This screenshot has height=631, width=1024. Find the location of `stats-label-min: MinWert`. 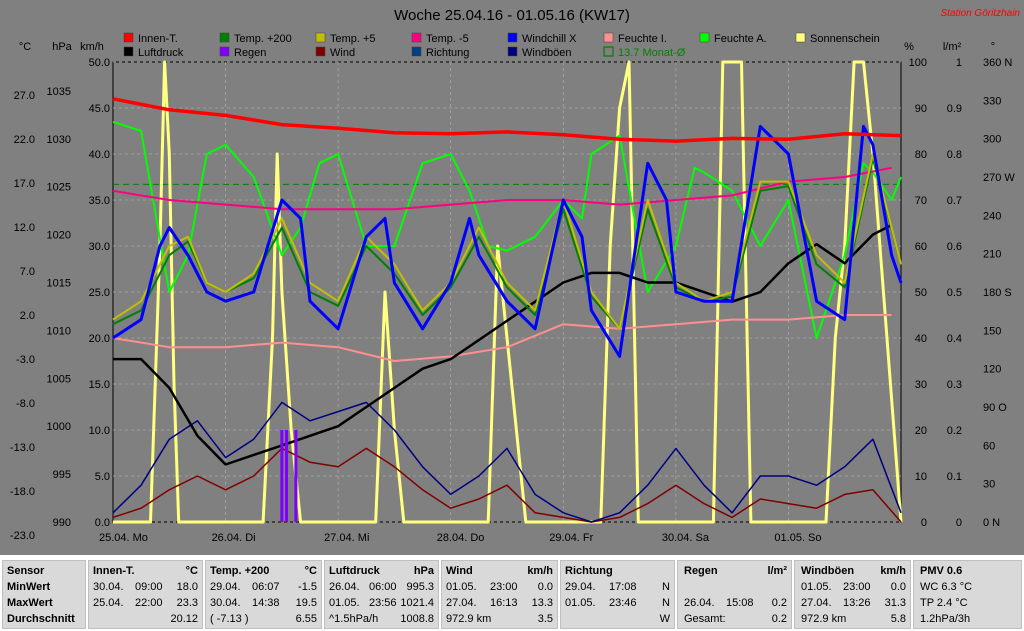

stats-label-min: MinWert is located at coordinates (29, 587).